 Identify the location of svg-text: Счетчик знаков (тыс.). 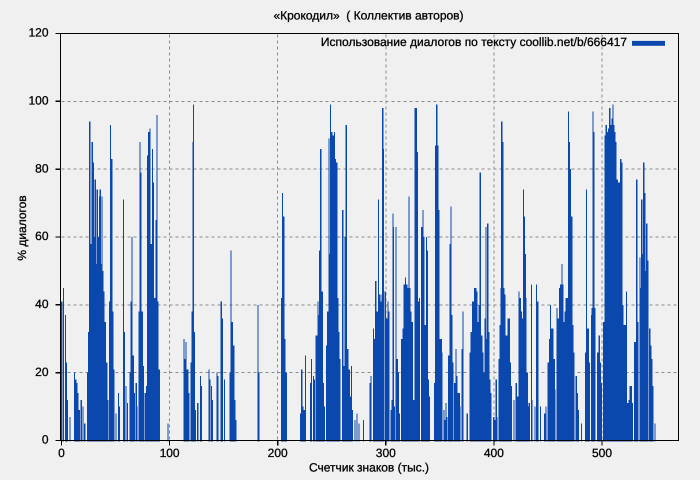
(369, 468).